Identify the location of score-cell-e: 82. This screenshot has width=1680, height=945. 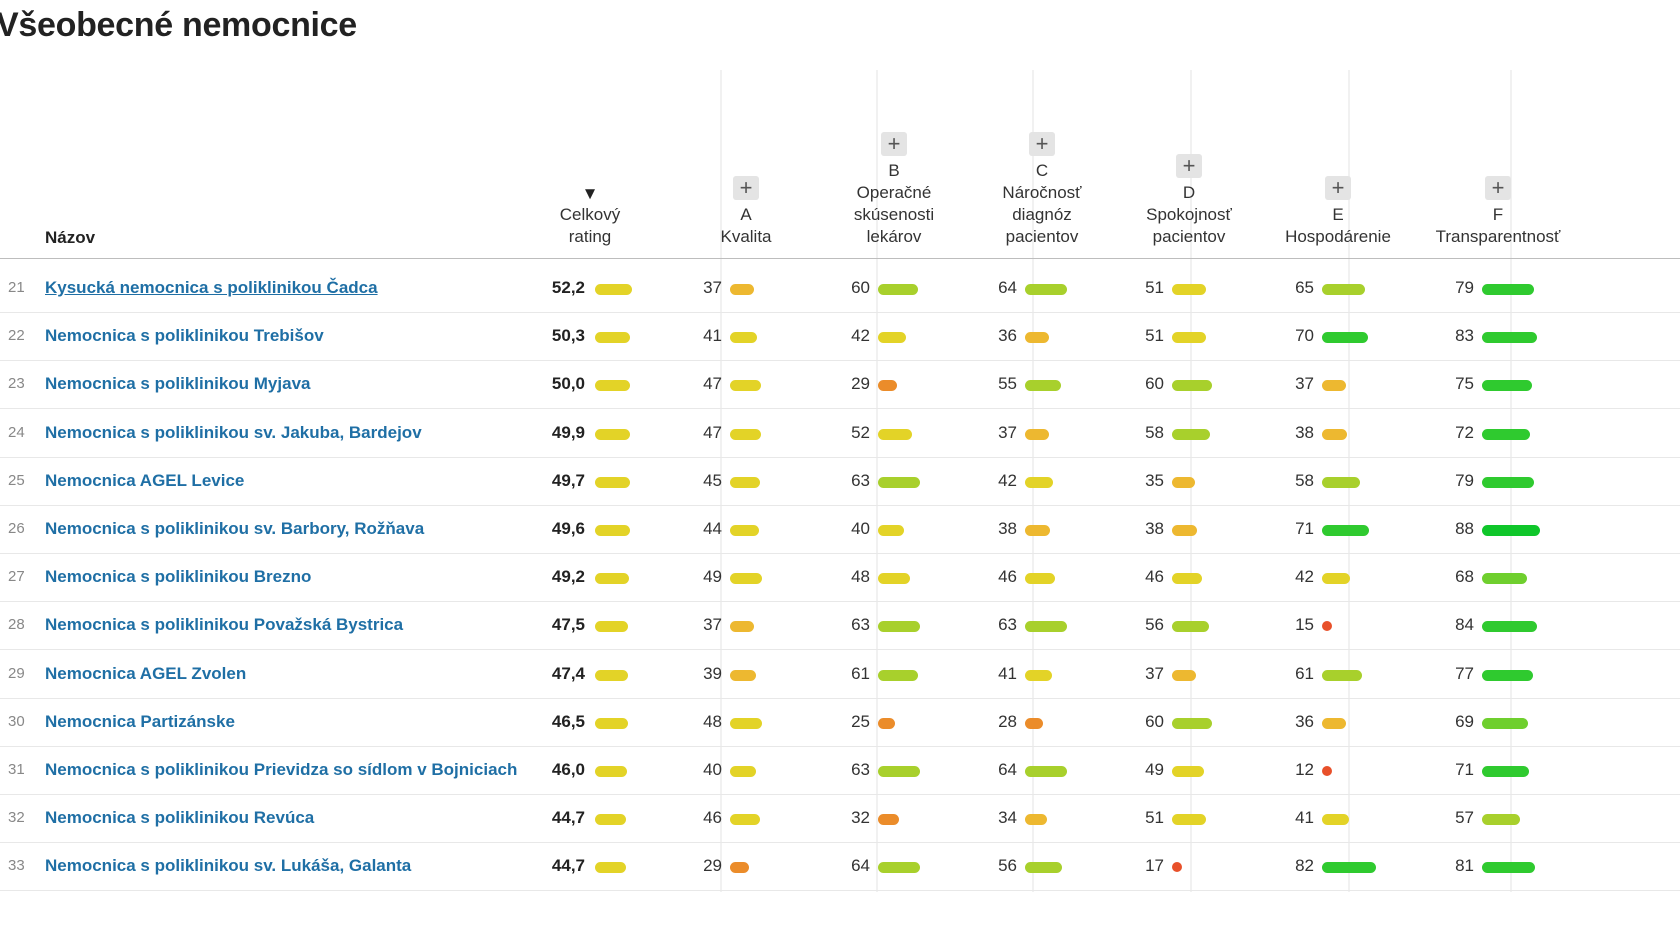
(1334, 866).